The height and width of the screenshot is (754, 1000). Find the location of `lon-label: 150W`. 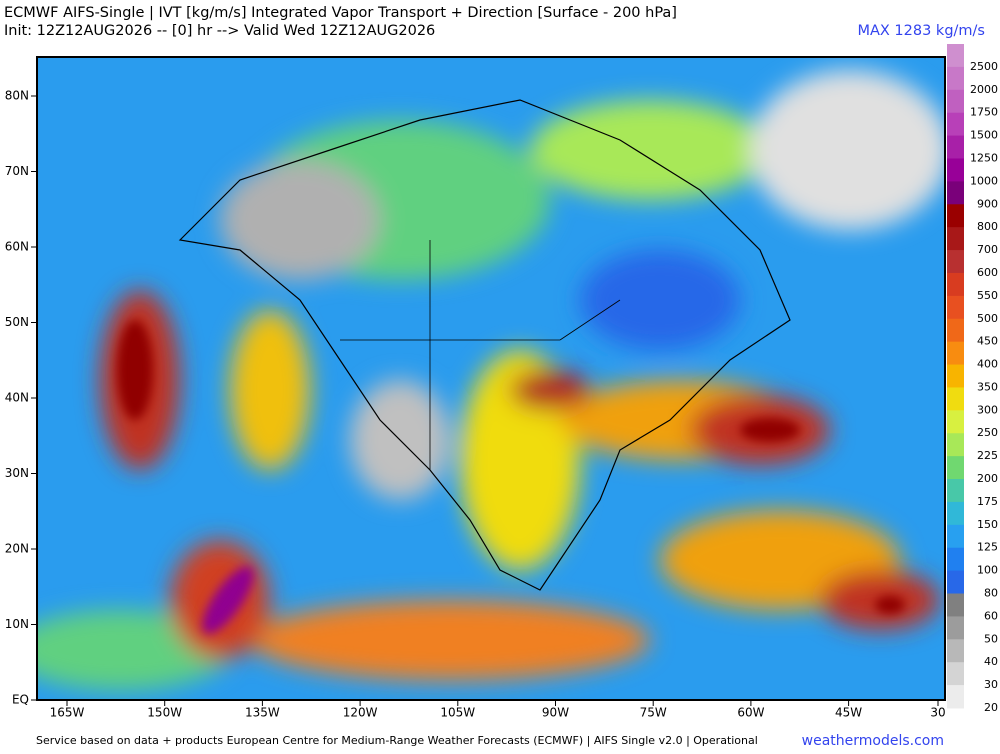

lon-label: 150W is located at coordinates (164, 713).